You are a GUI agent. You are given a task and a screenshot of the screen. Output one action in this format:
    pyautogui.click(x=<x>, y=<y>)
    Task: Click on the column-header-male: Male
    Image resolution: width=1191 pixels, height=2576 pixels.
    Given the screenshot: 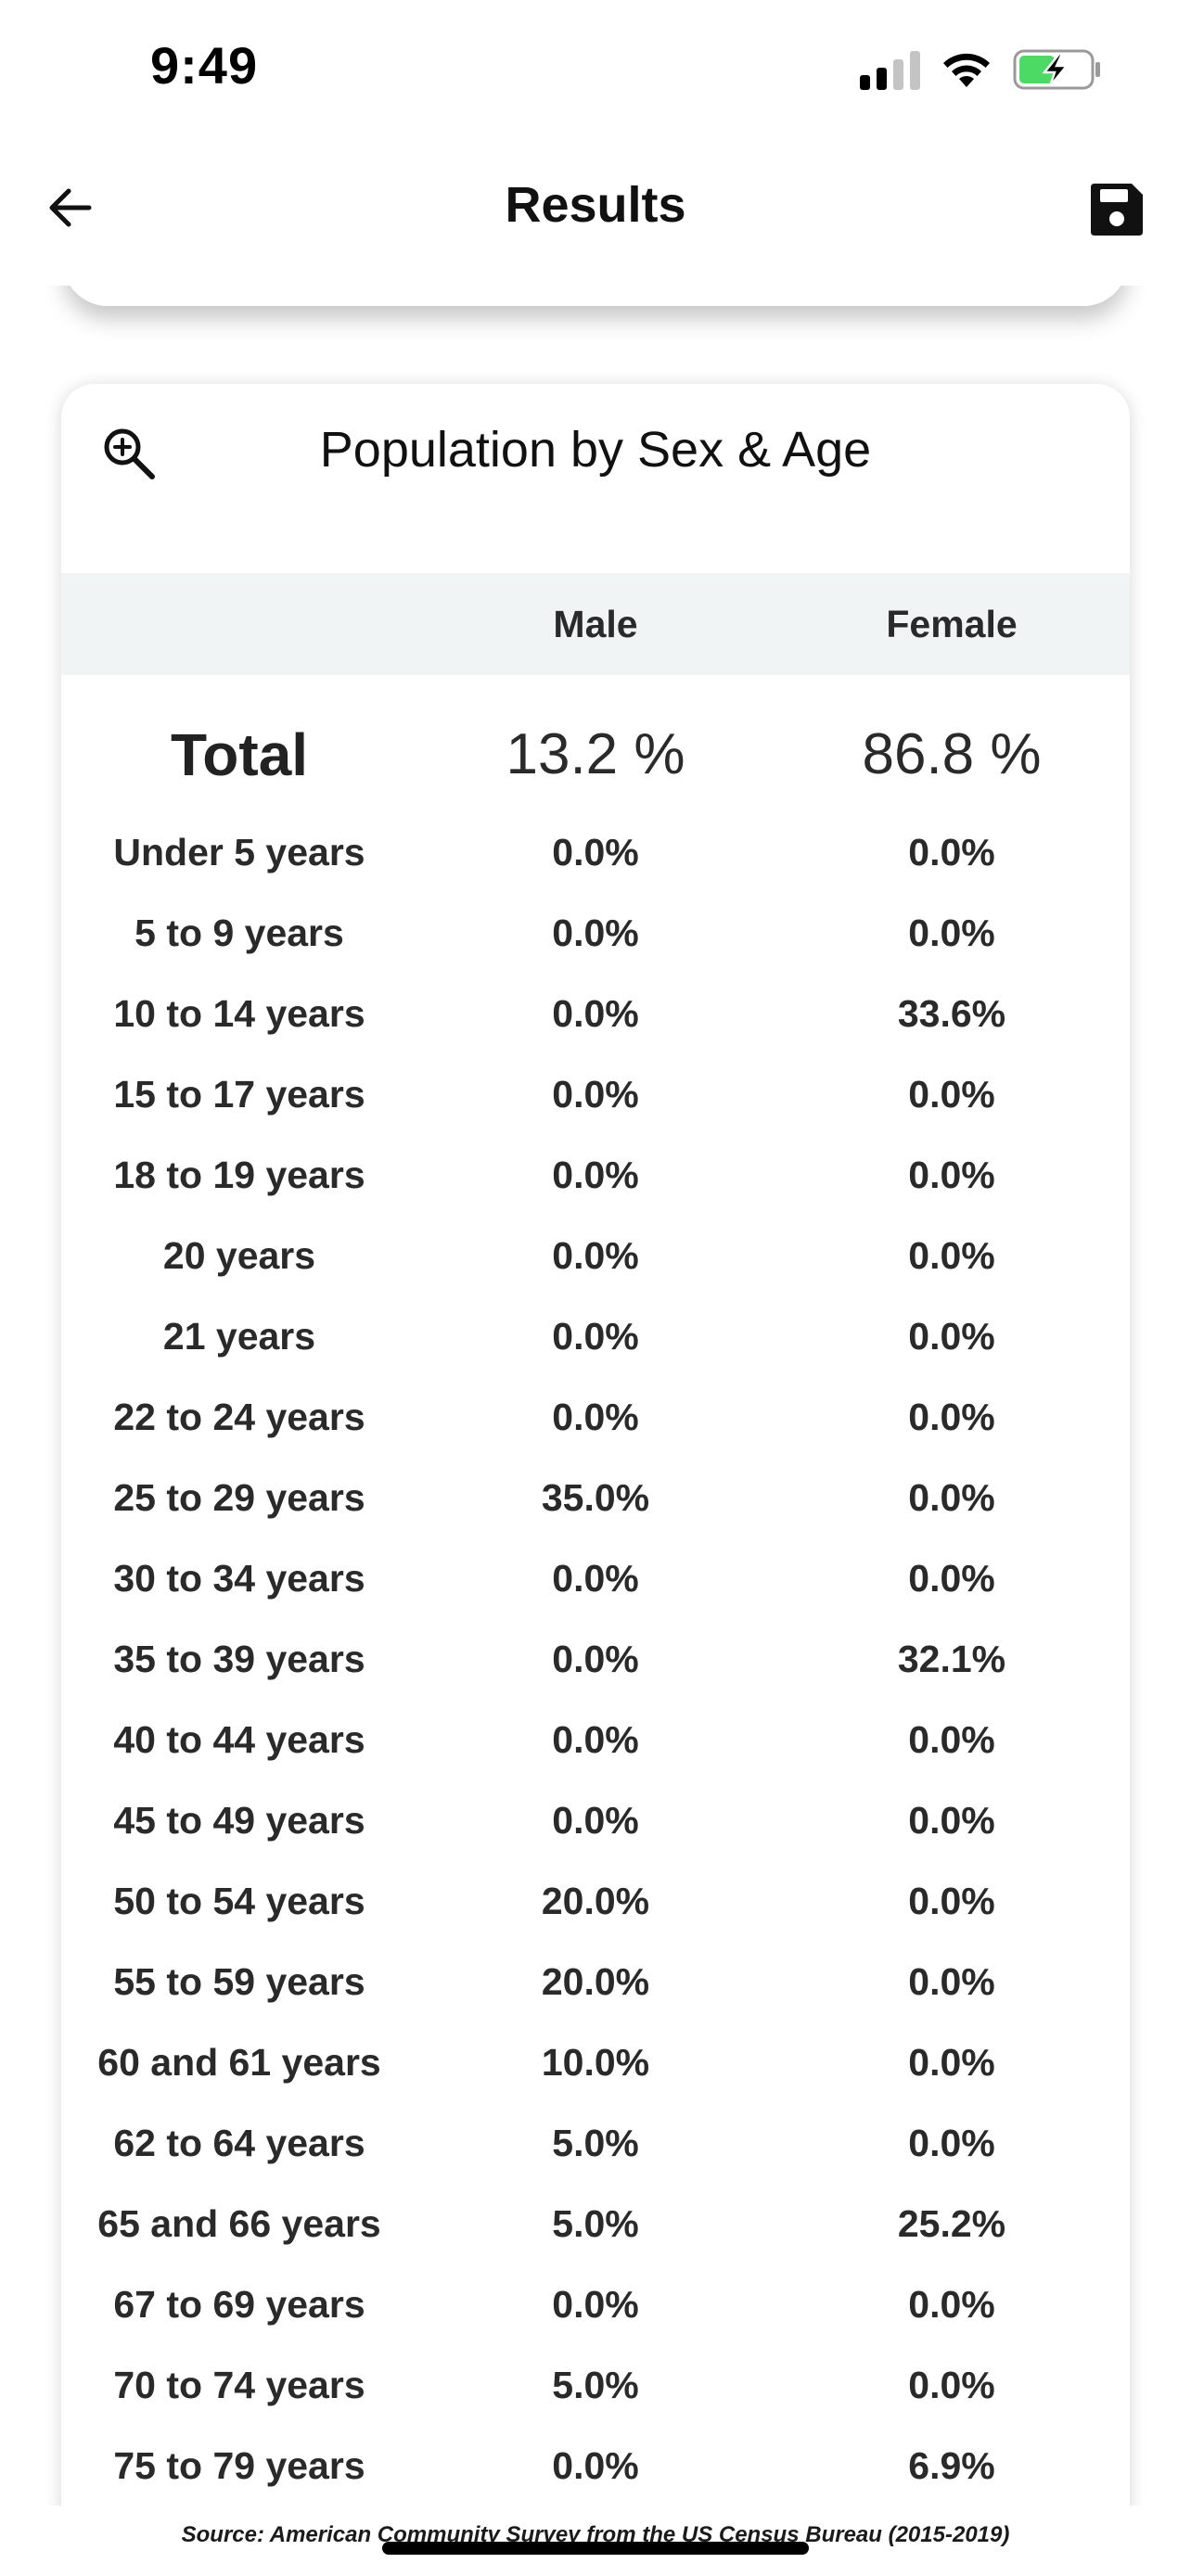 What is the action you would take?
    pyautogui.click(x=595, y=624)
    